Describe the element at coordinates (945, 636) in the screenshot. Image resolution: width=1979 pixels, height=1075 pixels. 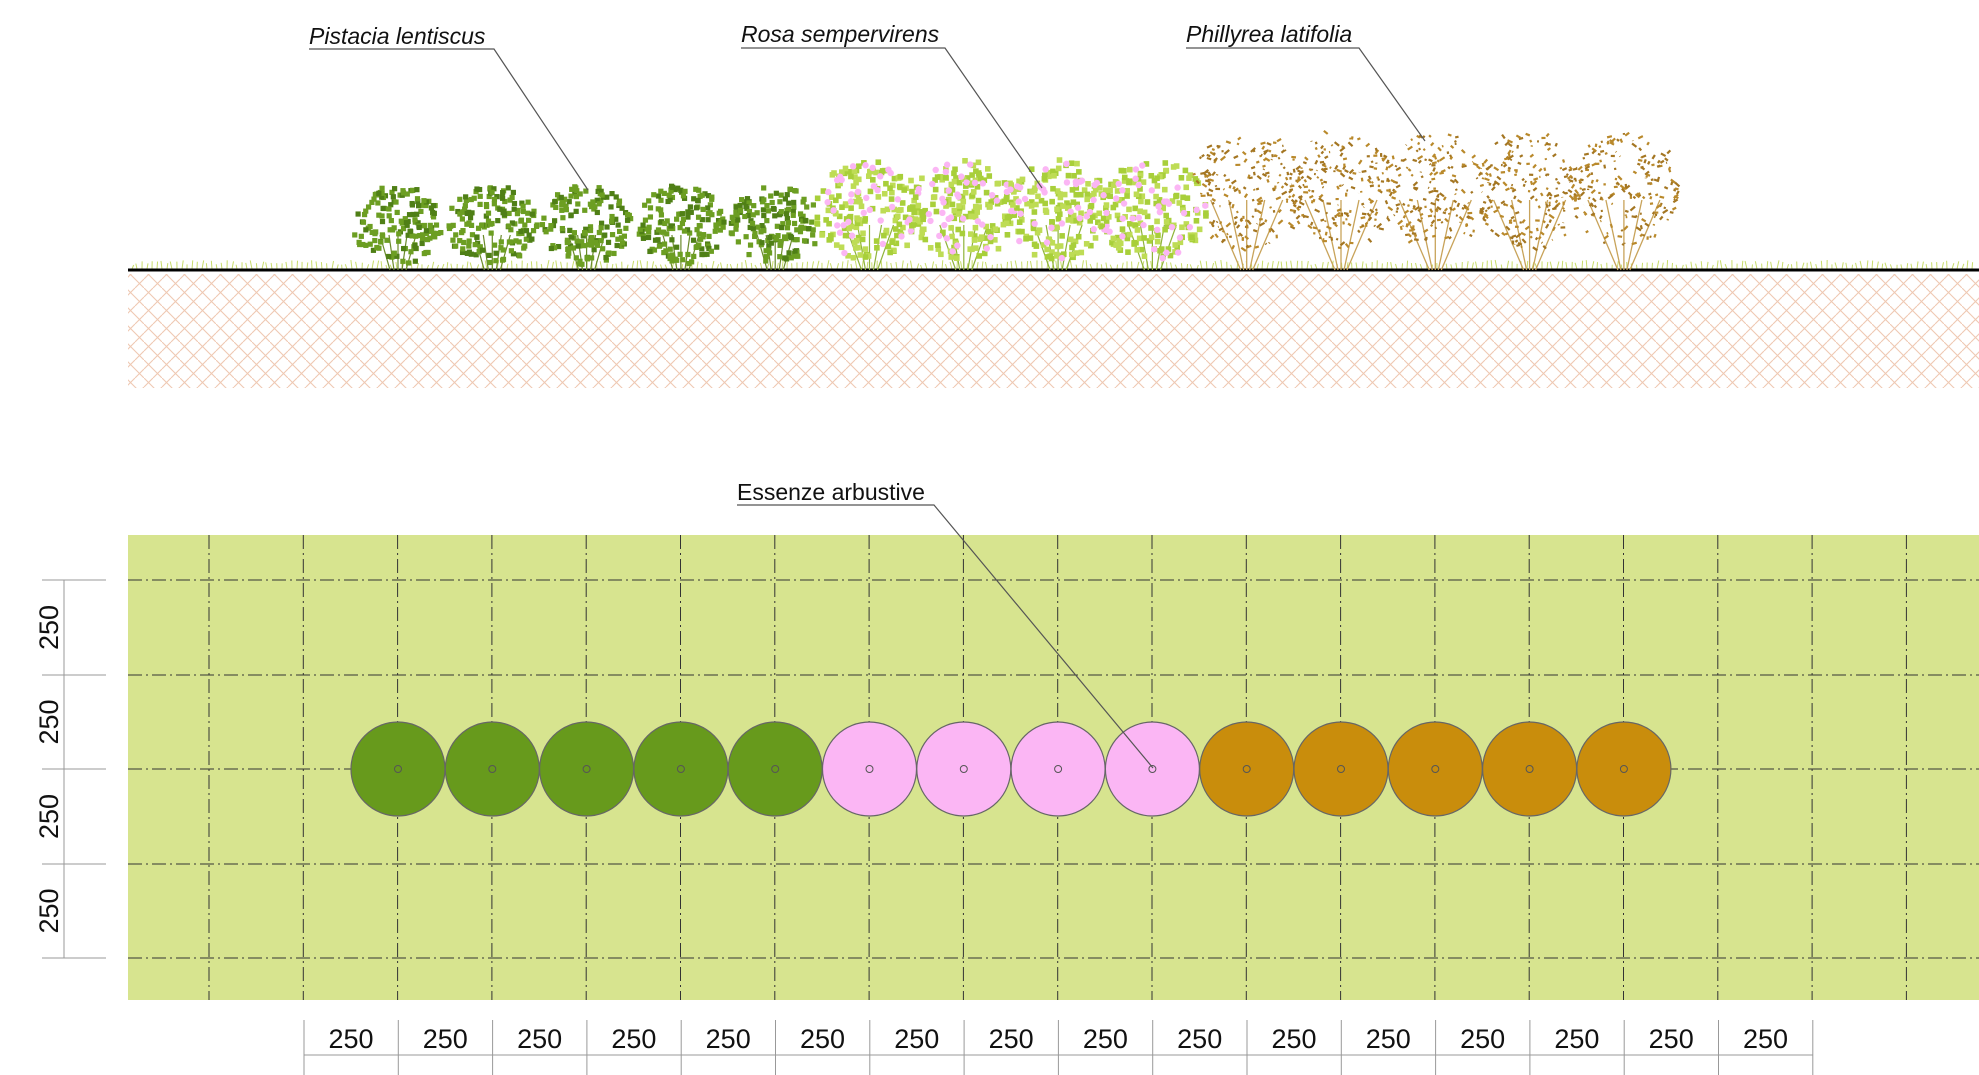
I see `leader-essenze` at that location.